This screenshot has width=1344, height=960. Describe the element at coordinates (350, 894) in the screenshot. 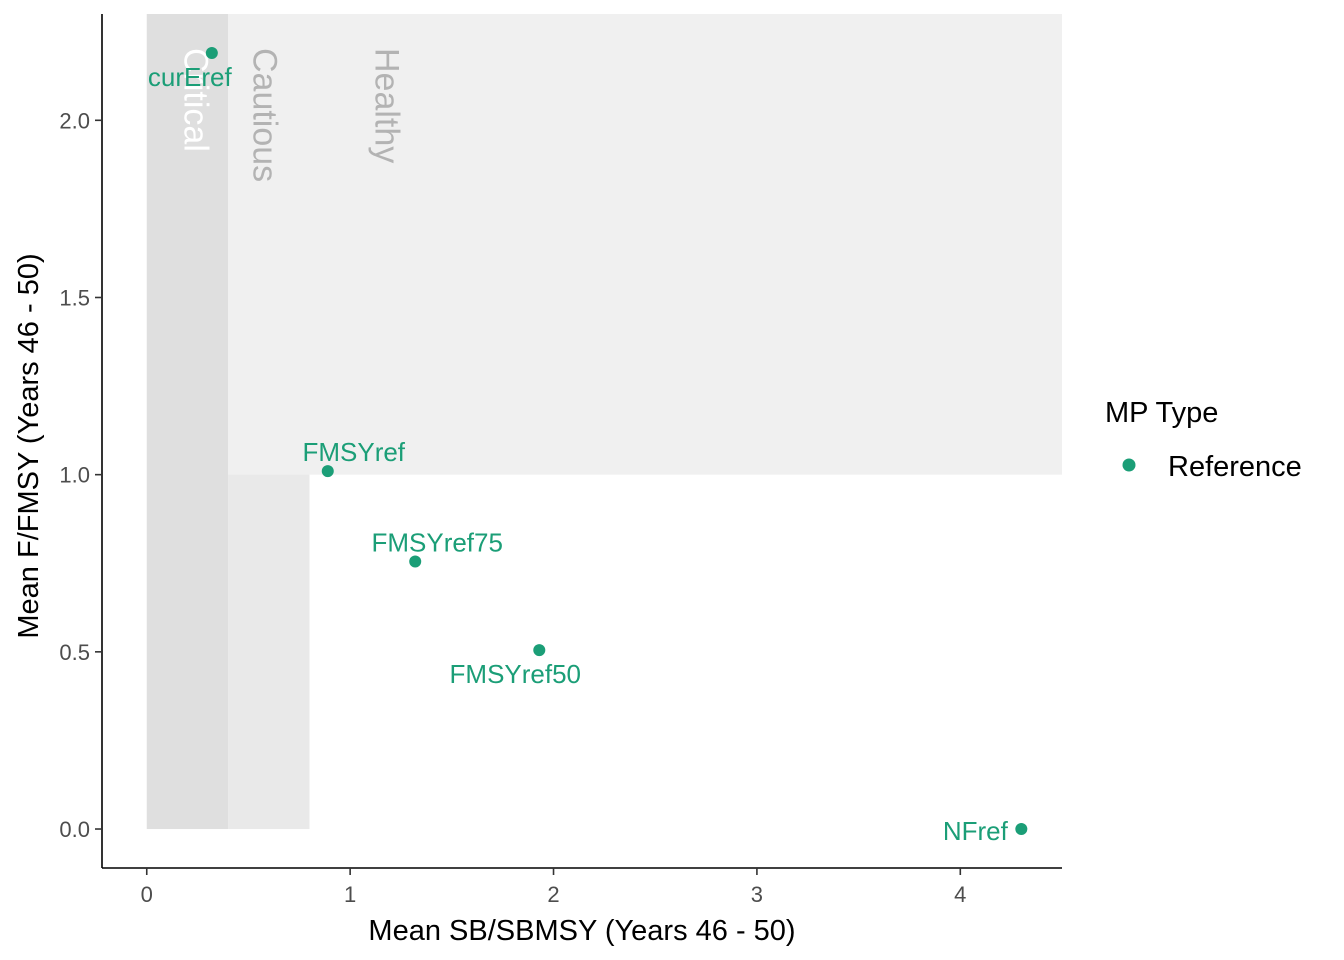

I see `x-tick-label: 1` at that location.